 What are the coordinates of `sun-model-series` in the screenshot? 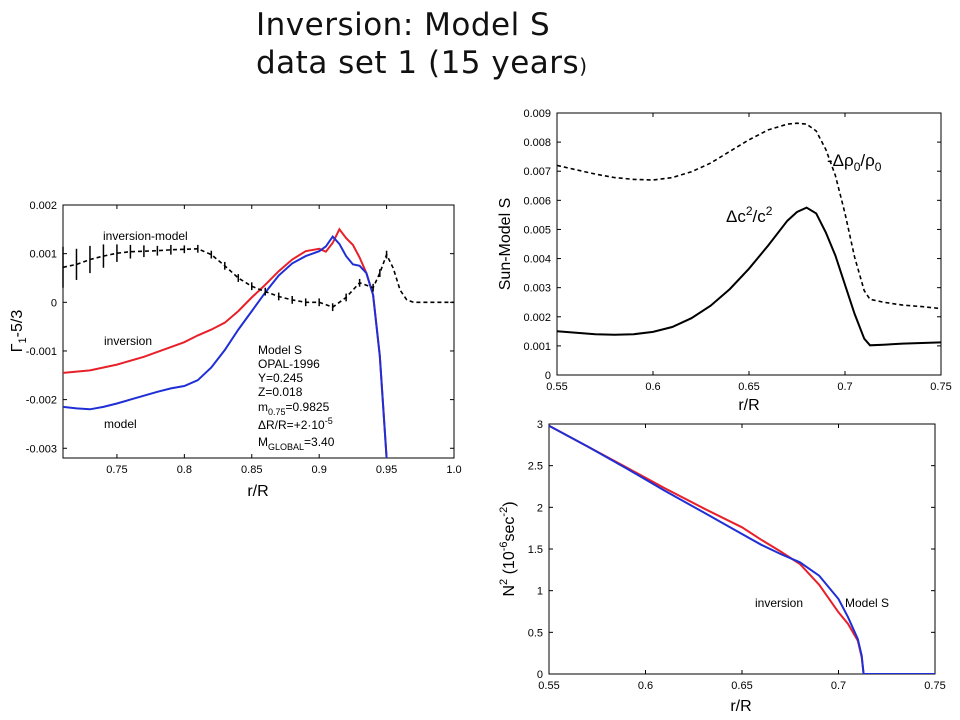 It's located at (749, 234).